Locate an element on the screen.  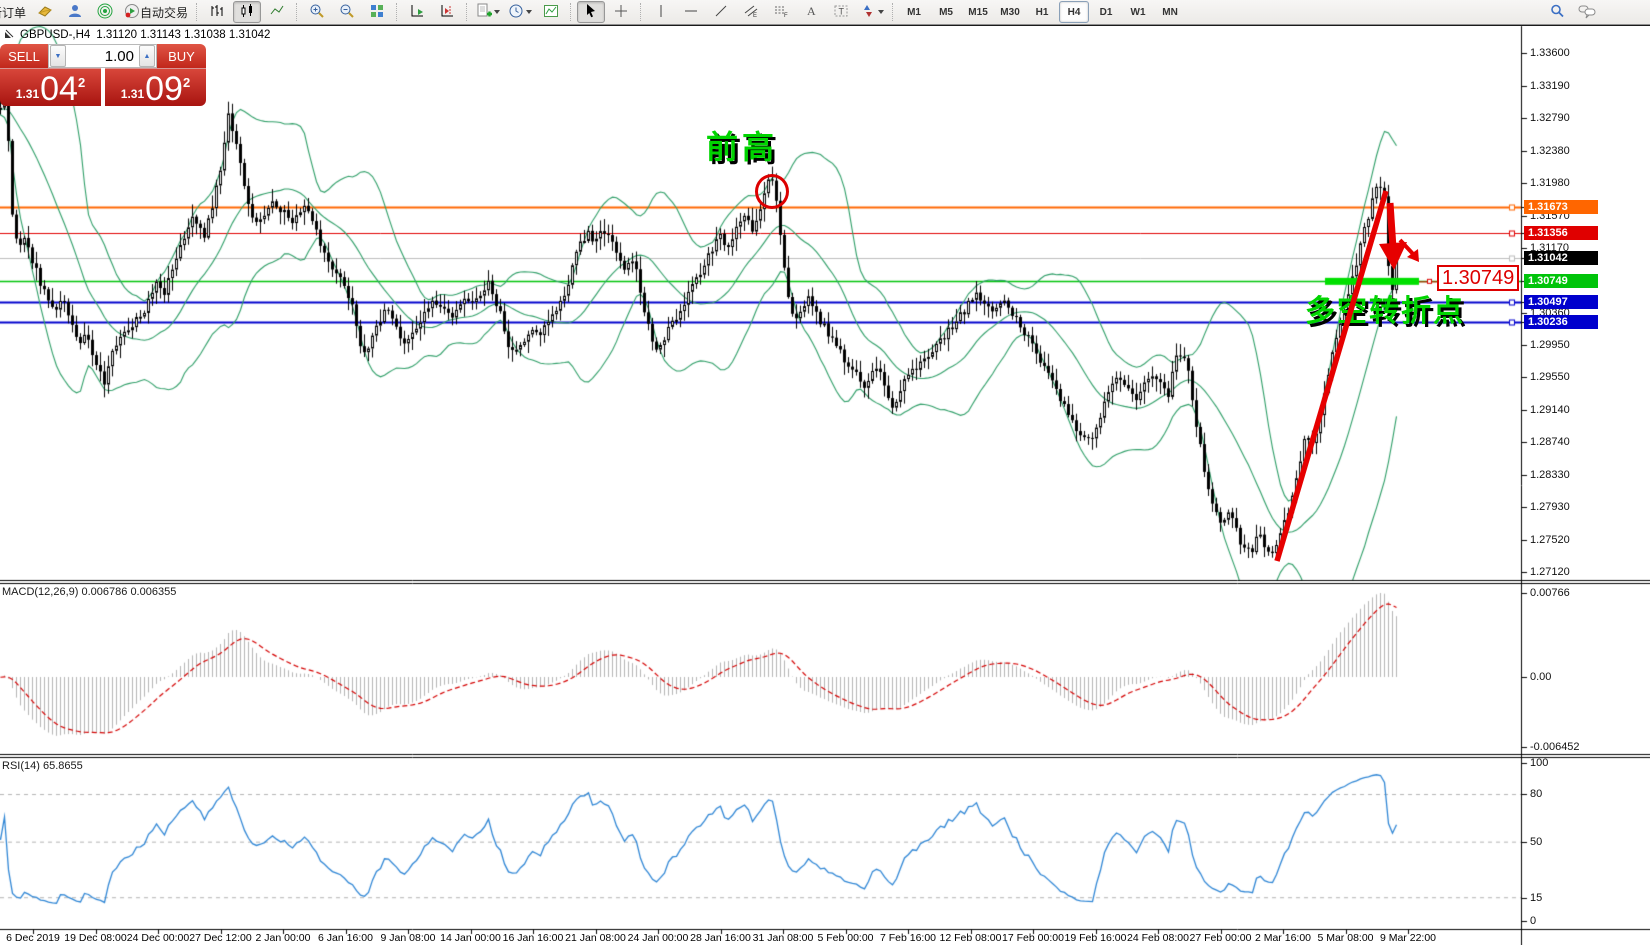
tab-timeframe-m1: M1 is located at coordinates (914, 12).